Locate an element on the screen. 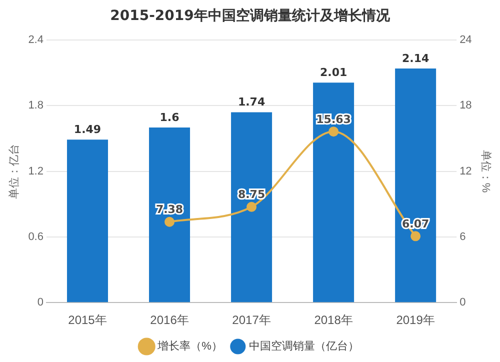  x-tick-label: 2016年 is located at coordinates (169, 320).